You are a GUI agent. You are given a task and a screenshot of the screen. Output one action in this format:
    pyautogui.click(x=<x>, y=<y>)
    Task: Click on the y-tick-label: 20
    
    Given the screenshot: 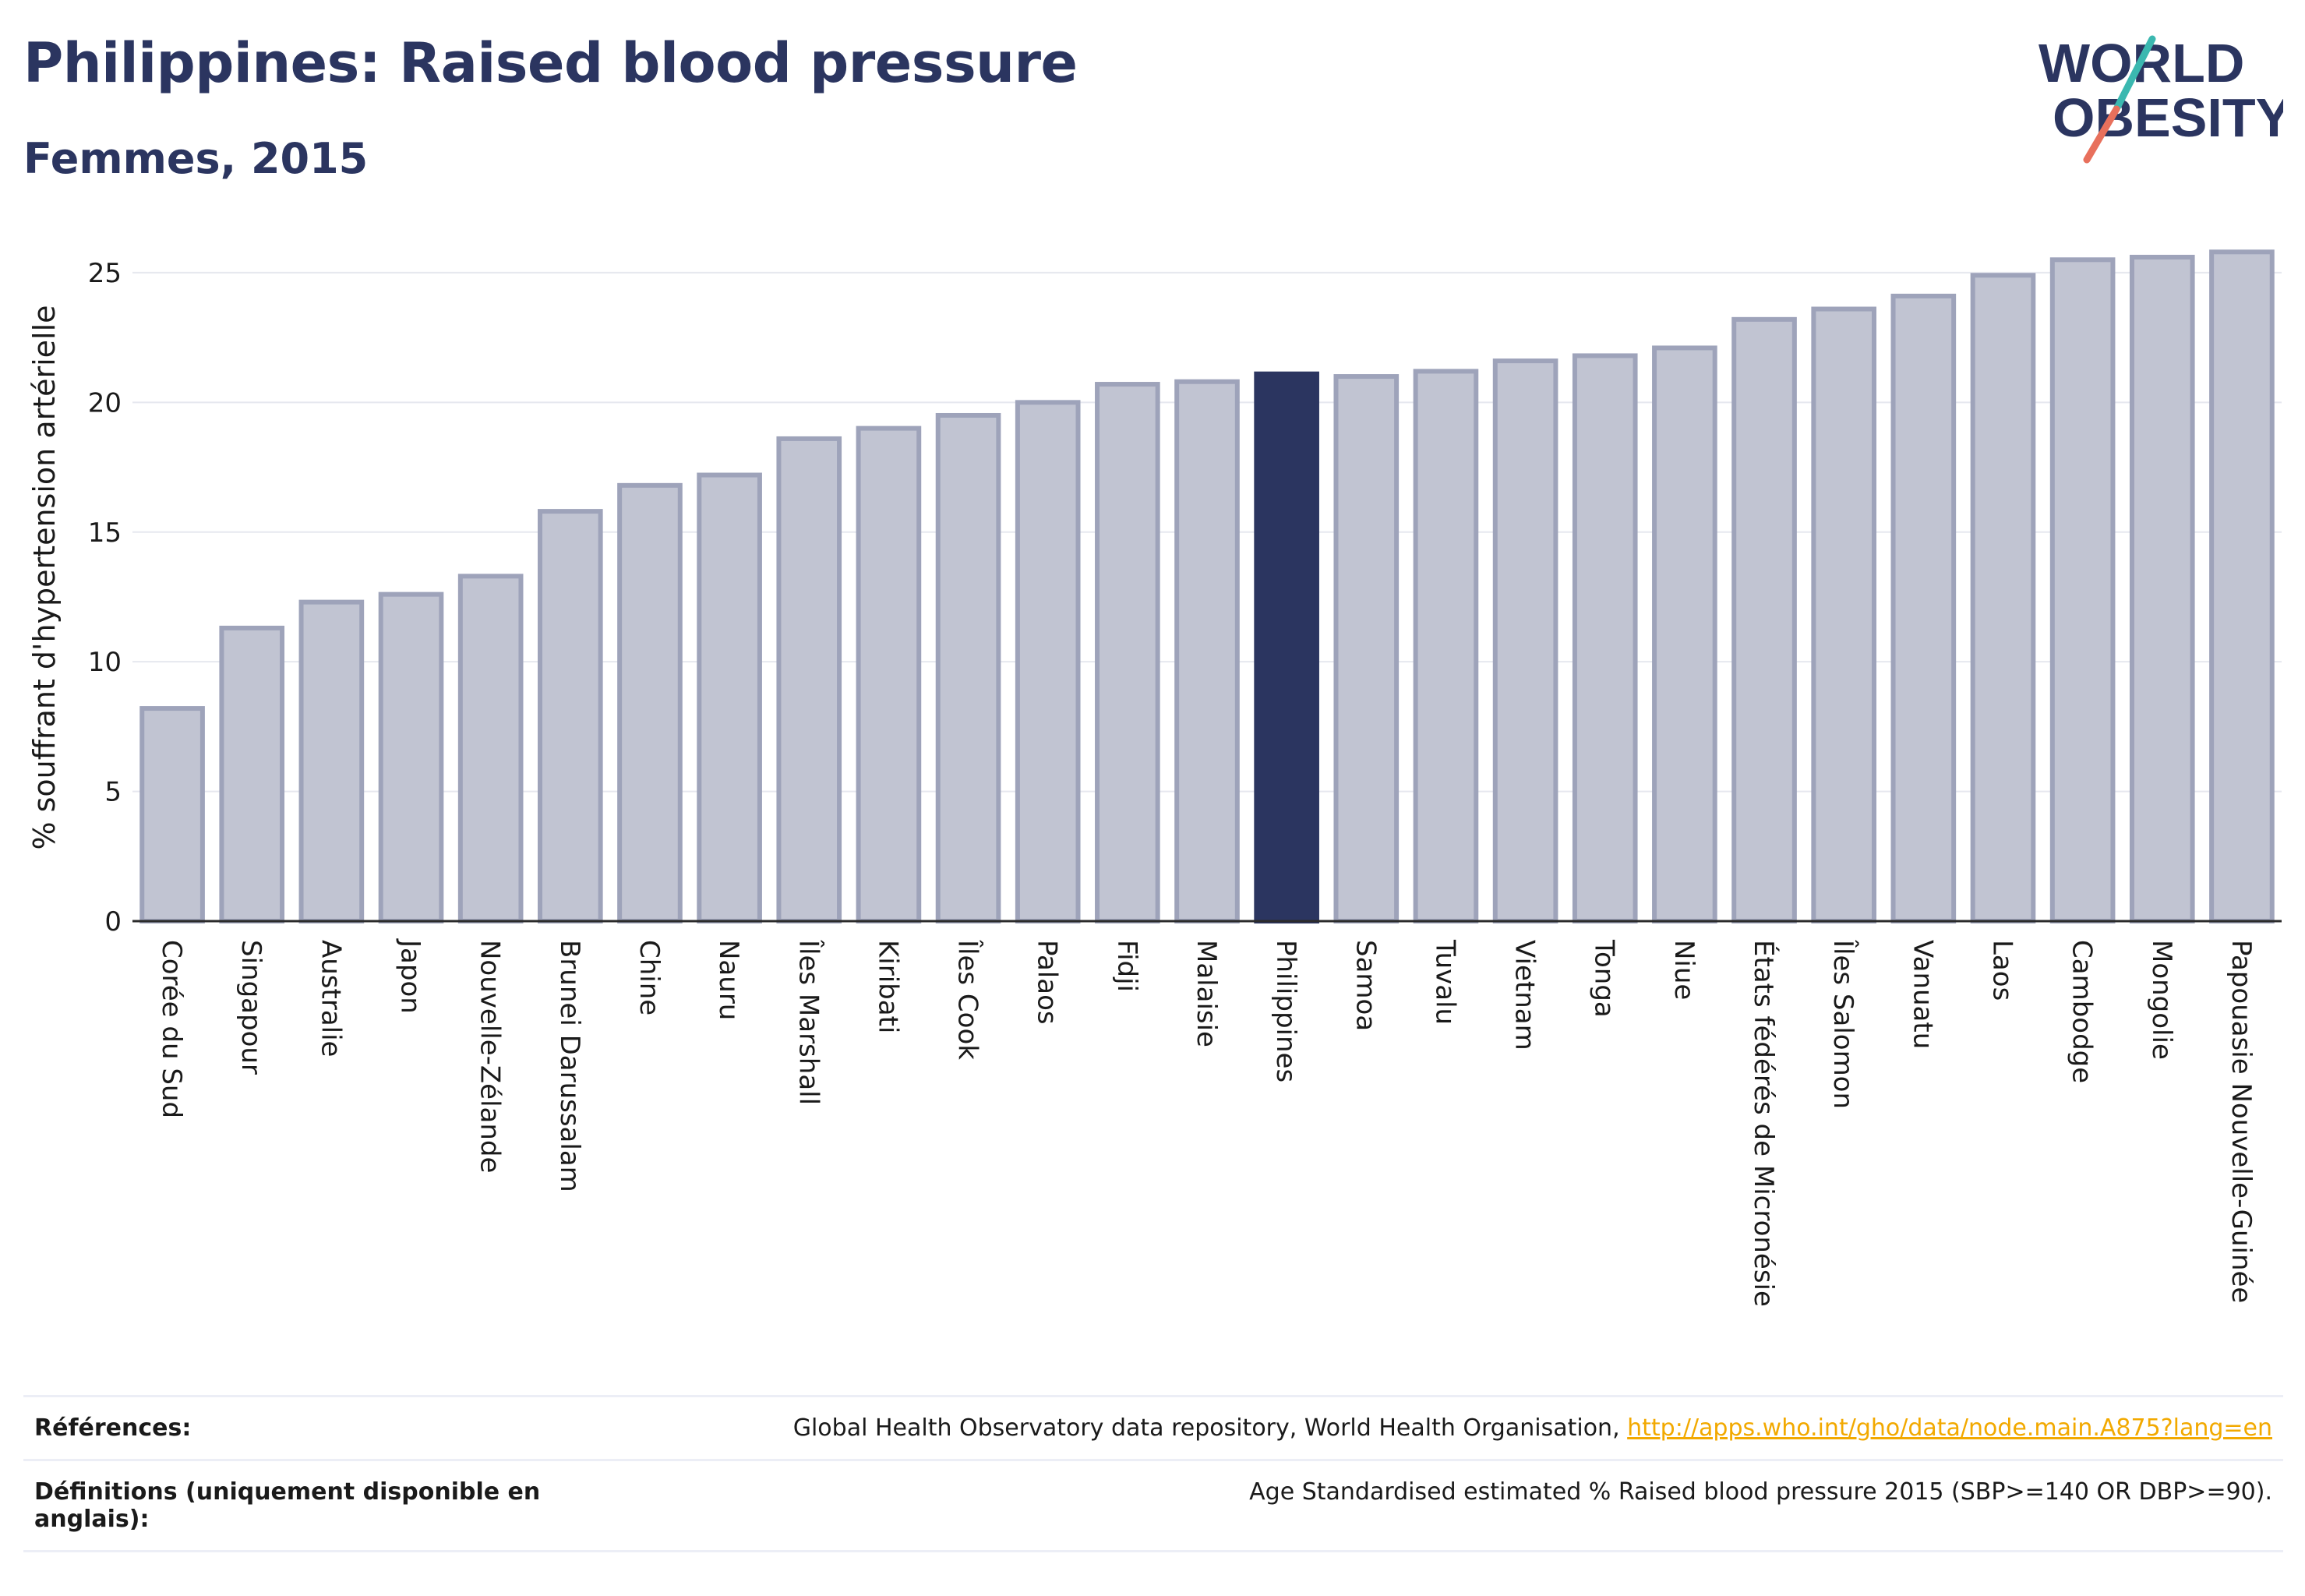 What is the action you would take?
    pyautogui.click(x=105, y=402)
    